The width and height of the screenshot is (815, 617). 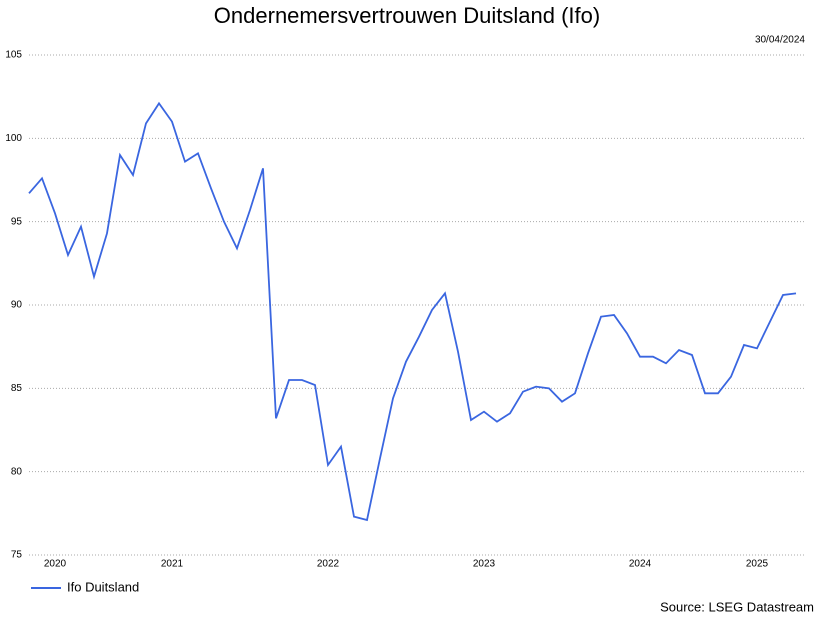 What do you see at coordinates (55, 564) in the screenshot?
I see `x-tick-label: 2020` at bounding box center [55, 564].